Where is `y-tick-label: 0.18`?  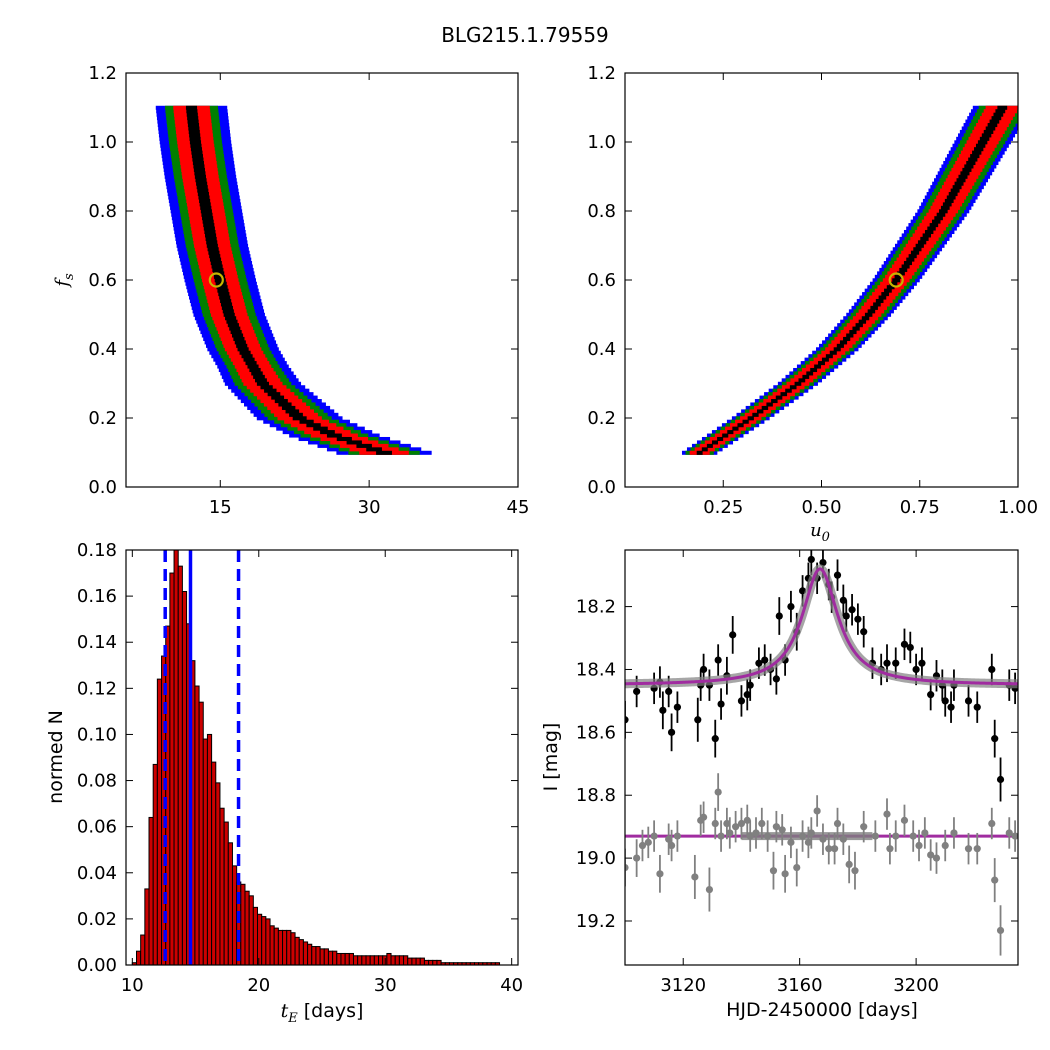 y-tick-label: 0.18 is located at coordinates (97, 550).